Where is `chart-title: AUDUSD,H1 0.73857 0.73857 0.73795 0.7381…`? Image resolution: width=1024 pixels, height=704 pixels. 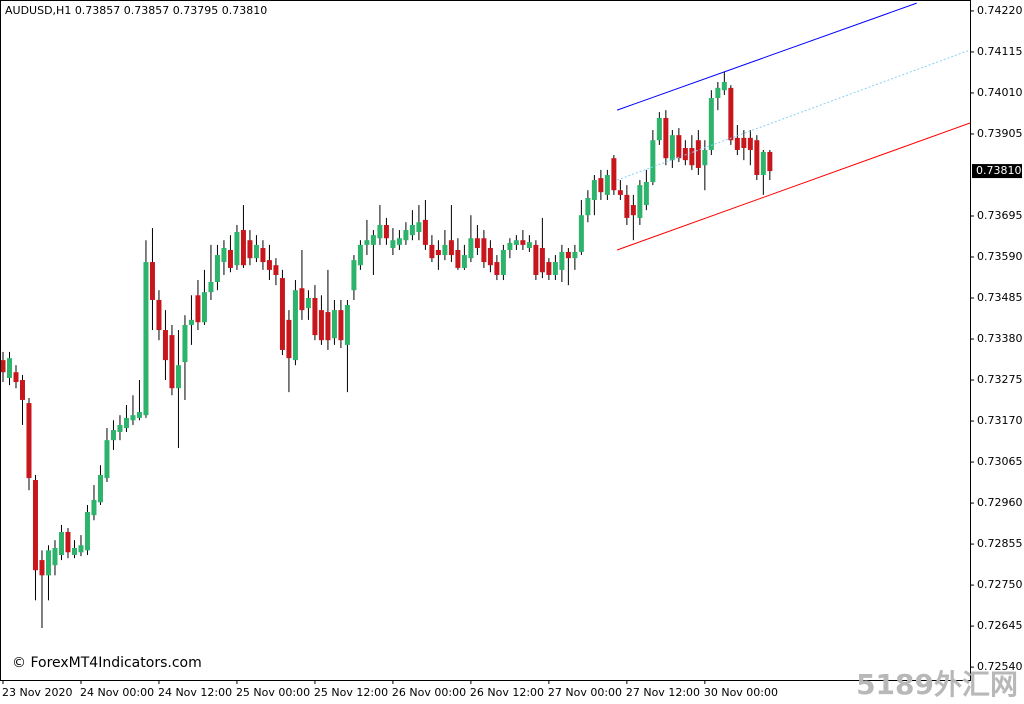 chart-title: AUDUSD,H1 0.73857 0.73857 0.73795 0.7381… is located at coordinates (136, 10).